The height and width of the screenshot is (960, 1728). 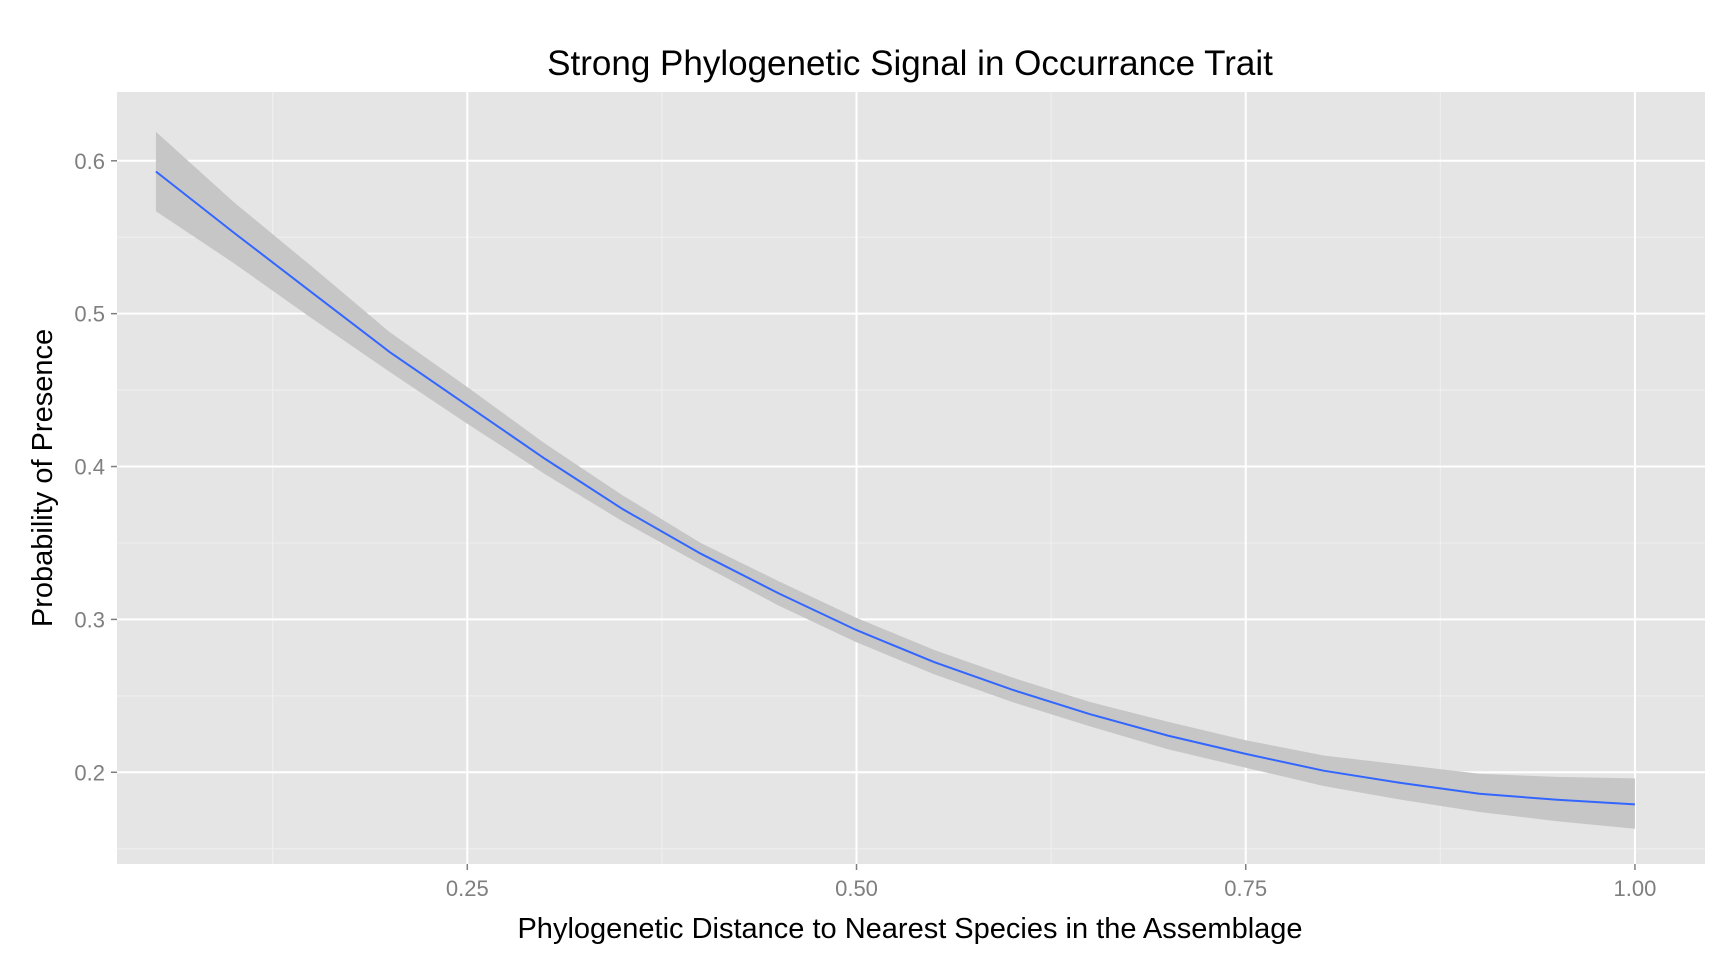 What do you see at coordinates (1245, 888) in the screenshot?
I see `x-tick-label: 0.75` at bounding box center [1245, 888].